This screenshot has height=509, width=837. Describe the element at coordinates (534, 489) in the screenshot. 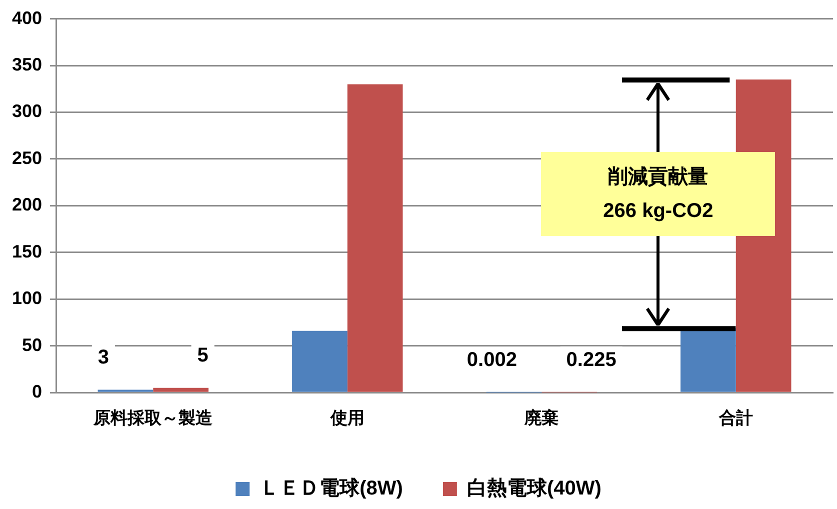

I see `legend-label: 白熱電球(40W)` at that location.